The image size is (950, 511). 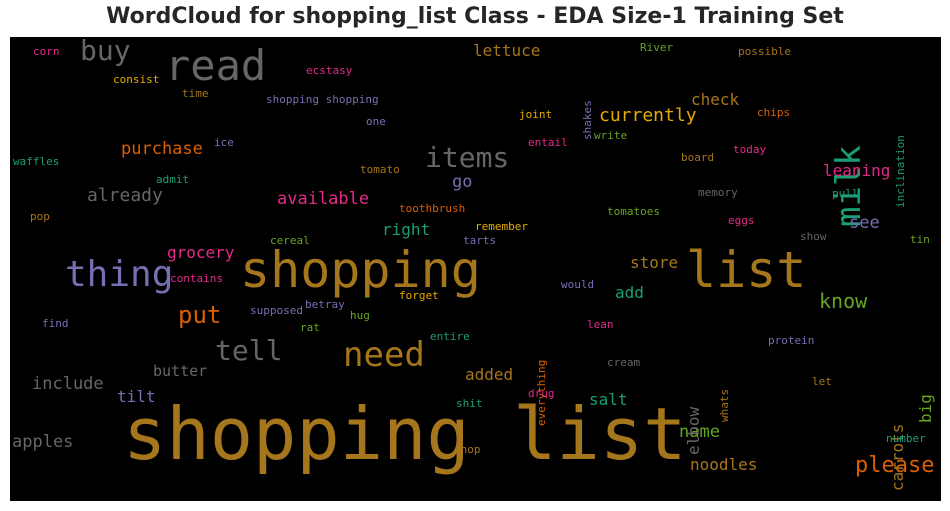 I want to click on word-cloud-word: whats, so click(x=724, y=405).